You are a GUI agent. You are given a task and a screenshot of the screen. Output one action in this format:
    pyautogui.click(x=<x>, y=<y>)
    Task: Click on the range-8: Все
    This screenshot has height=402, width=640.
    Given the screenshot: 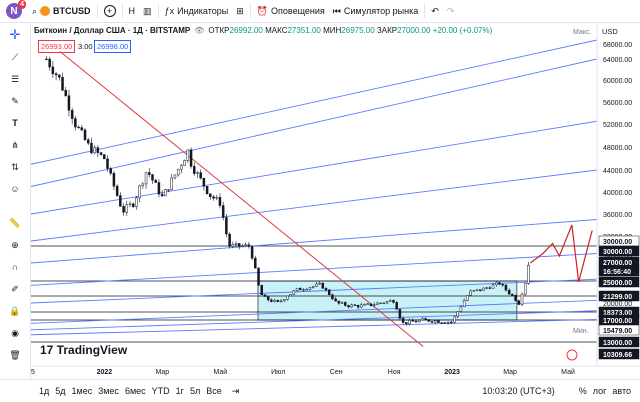 What is the action you would take?
    pyautogui.click(x=214, y=391)
    